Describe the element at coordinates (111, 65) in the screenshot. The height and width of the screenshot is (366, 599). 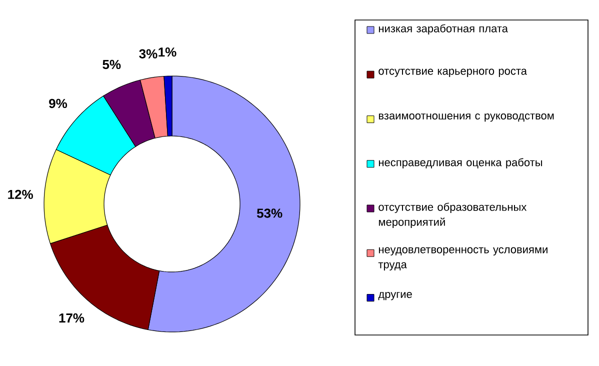
I see `data-label: 5%` at that location.